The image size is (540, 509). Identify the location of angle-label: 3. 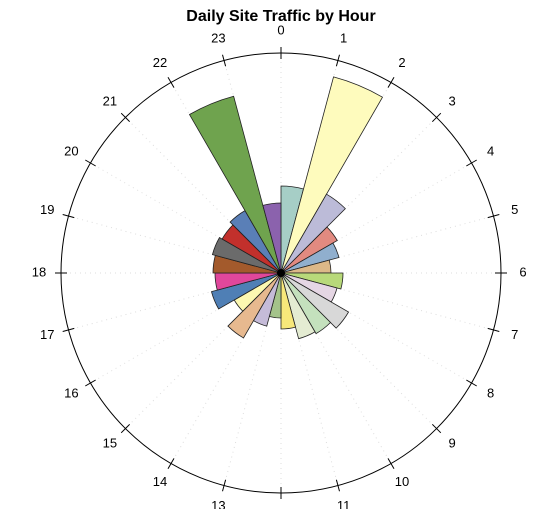
(452, 100).